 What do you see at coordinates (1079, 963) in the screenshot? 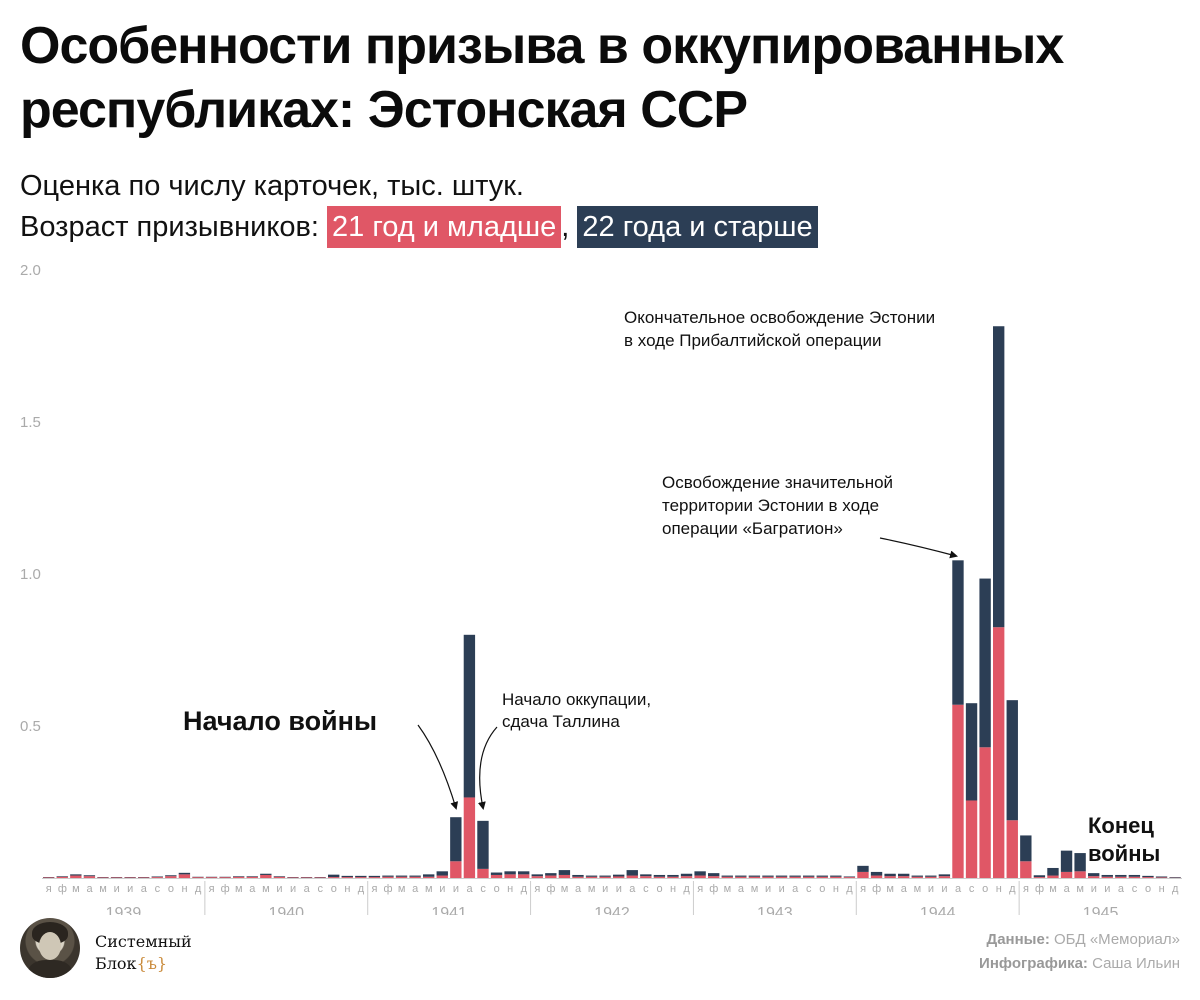
I see `credit-graphic: Инфографика: Саша Ильин` at bounding box center [1079, 963].